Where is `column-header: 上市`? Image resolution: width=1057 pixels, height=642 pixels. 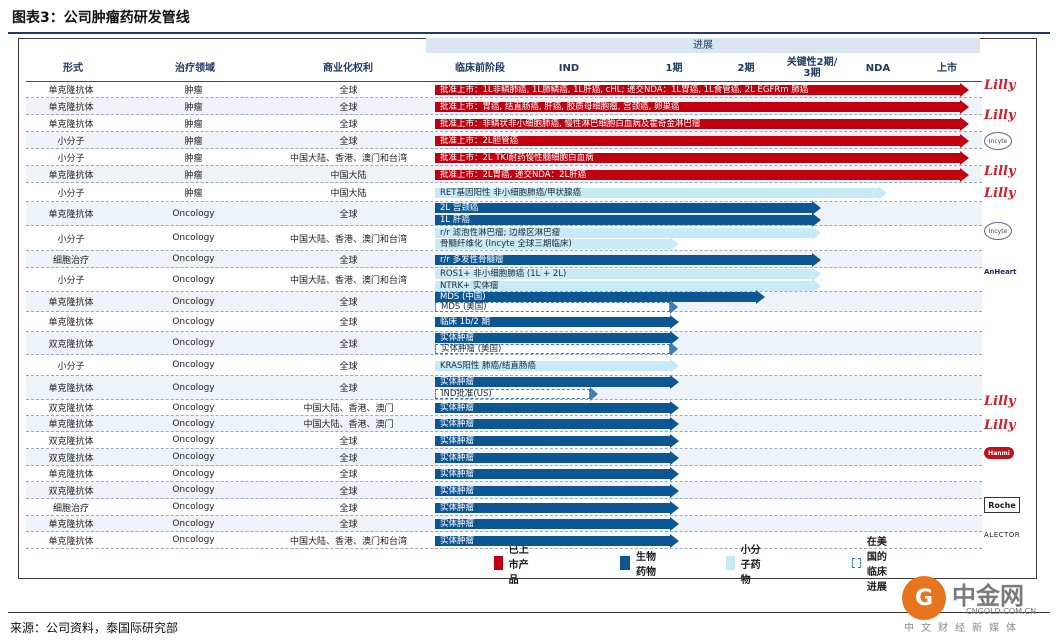 column-header: 上市 is located at coordinates (947, 68).